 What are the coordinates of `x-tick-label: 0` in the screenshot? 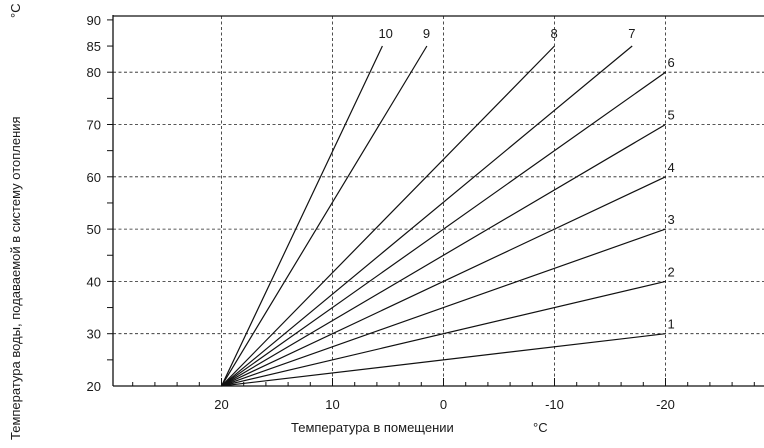 It's located at (443, 404).